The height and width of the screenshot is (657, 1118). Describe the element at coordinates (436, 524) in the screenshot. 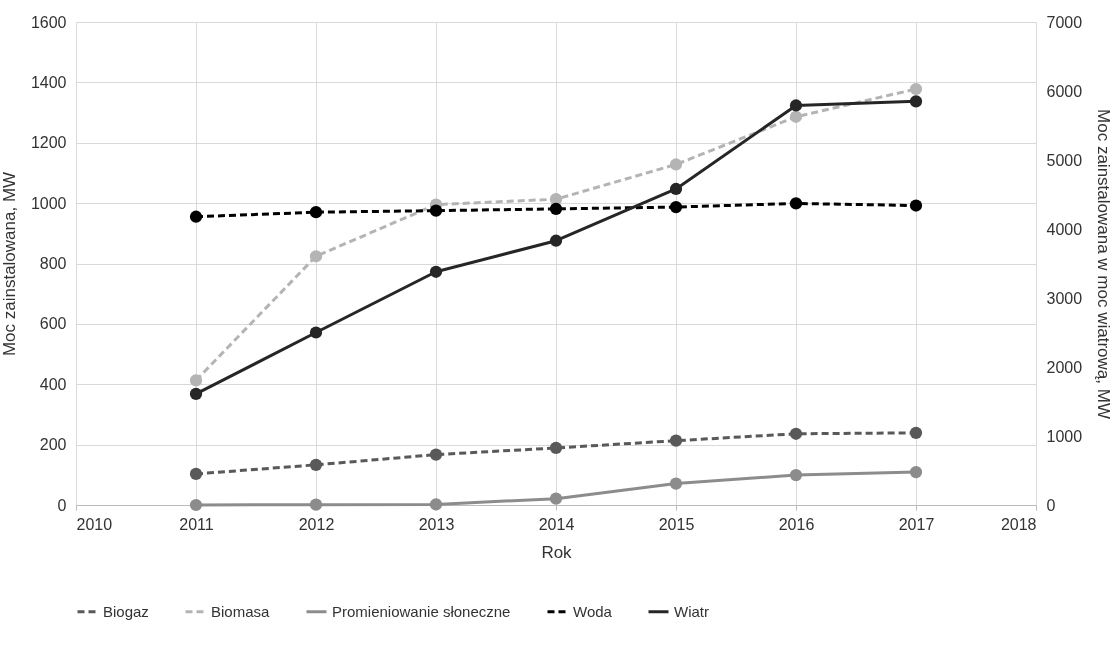

I see `x-tick-label: 2013` at that location.